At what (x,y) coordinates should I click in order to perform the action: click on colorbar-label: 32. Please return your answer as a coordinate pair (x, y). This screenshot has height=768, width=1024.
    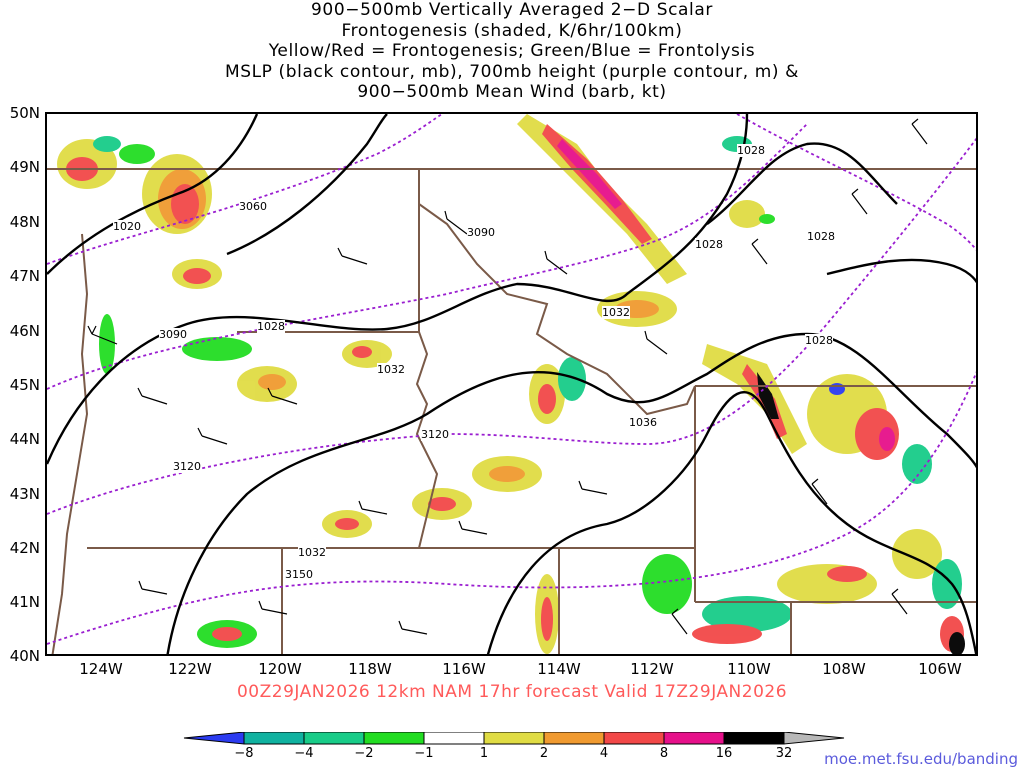
    Looking at the image, I should click on (784, 753).